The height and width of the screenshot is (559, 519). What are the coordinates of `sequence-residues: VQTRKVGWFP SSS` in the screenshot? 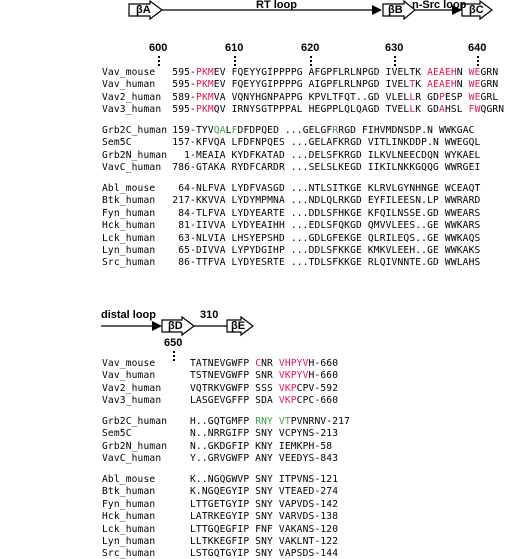 It's located at (234, 388).